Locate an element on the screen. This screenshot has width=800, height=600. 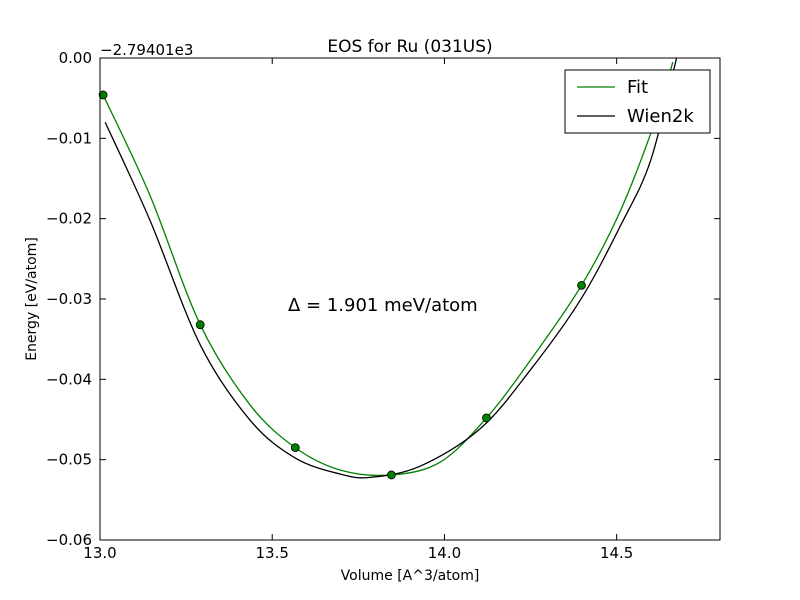
y-tick-label: −0.03 is located at coordinates (69, 299).